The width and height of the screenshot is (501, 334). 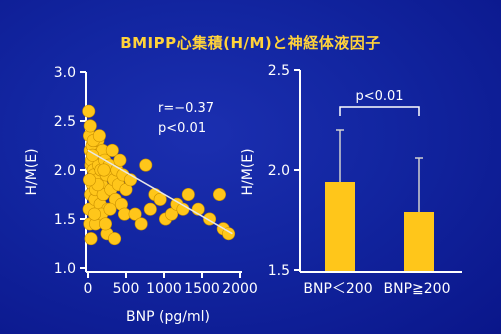 I want to click on scatter-y-tick-label: 1.5, so click(x=65, y=220).